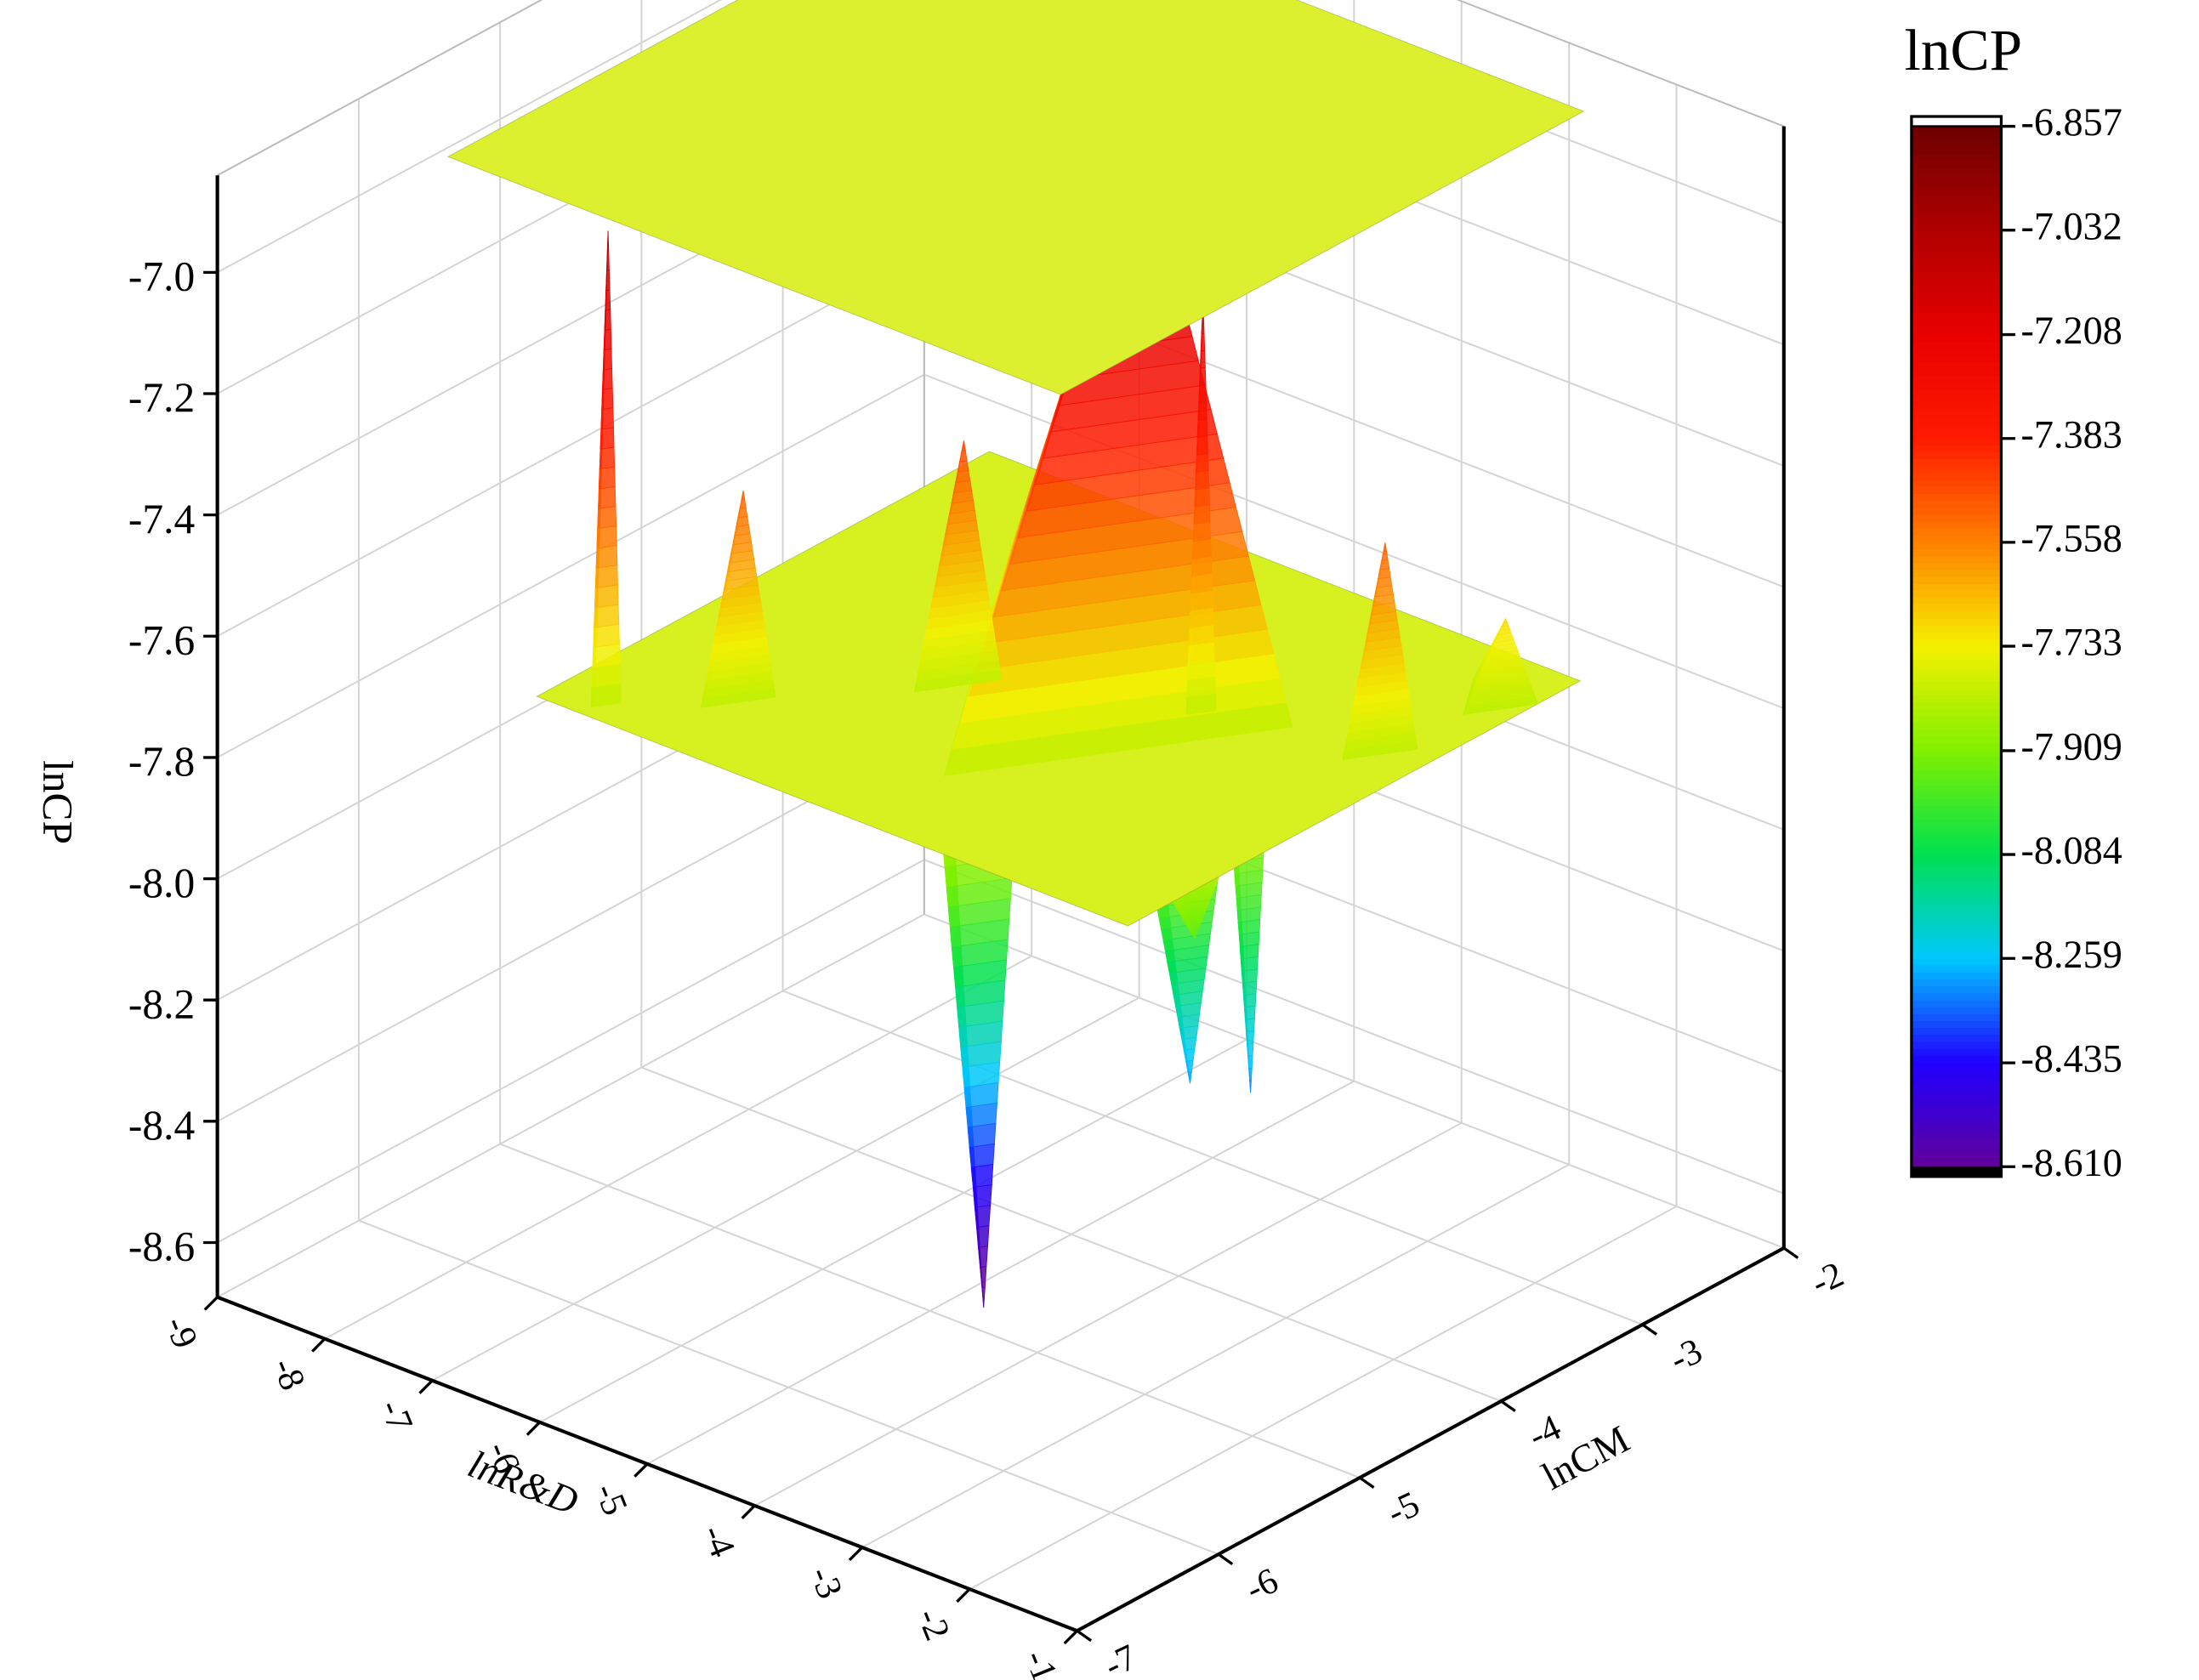 The width and height of the screenshot is (2199, 1680). Describe the element at coordinates (1964, 50) in the screenshot. I see `colorbar-title: lnCP` at that location.